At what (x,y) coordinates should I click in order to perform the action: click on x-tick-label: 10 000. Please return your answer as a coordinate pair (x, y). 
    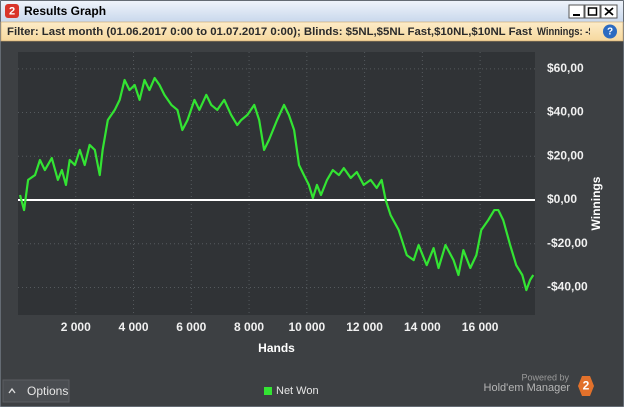
    Looking at the image, I should click on (306, 327).